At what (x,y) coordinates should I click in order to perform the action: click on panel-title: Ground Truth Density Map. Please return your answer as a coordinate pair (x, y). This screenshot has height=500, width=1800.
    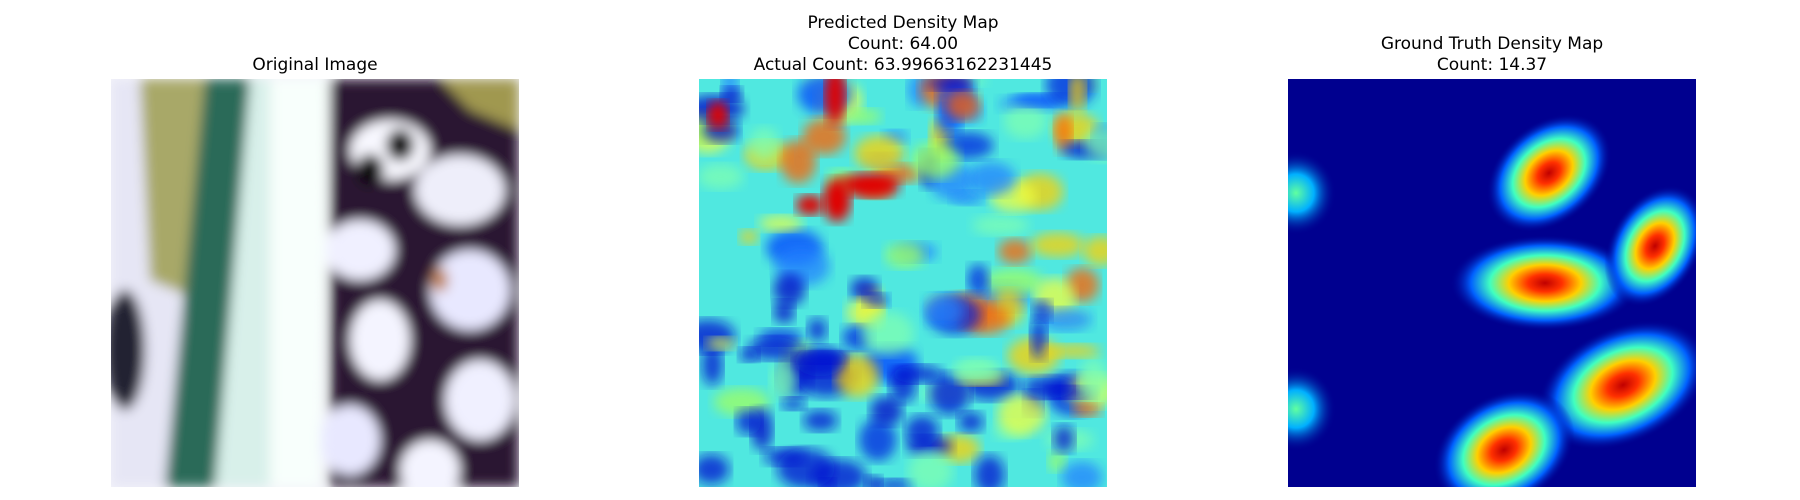
    Looking at the image, I should click on (1492, 44).